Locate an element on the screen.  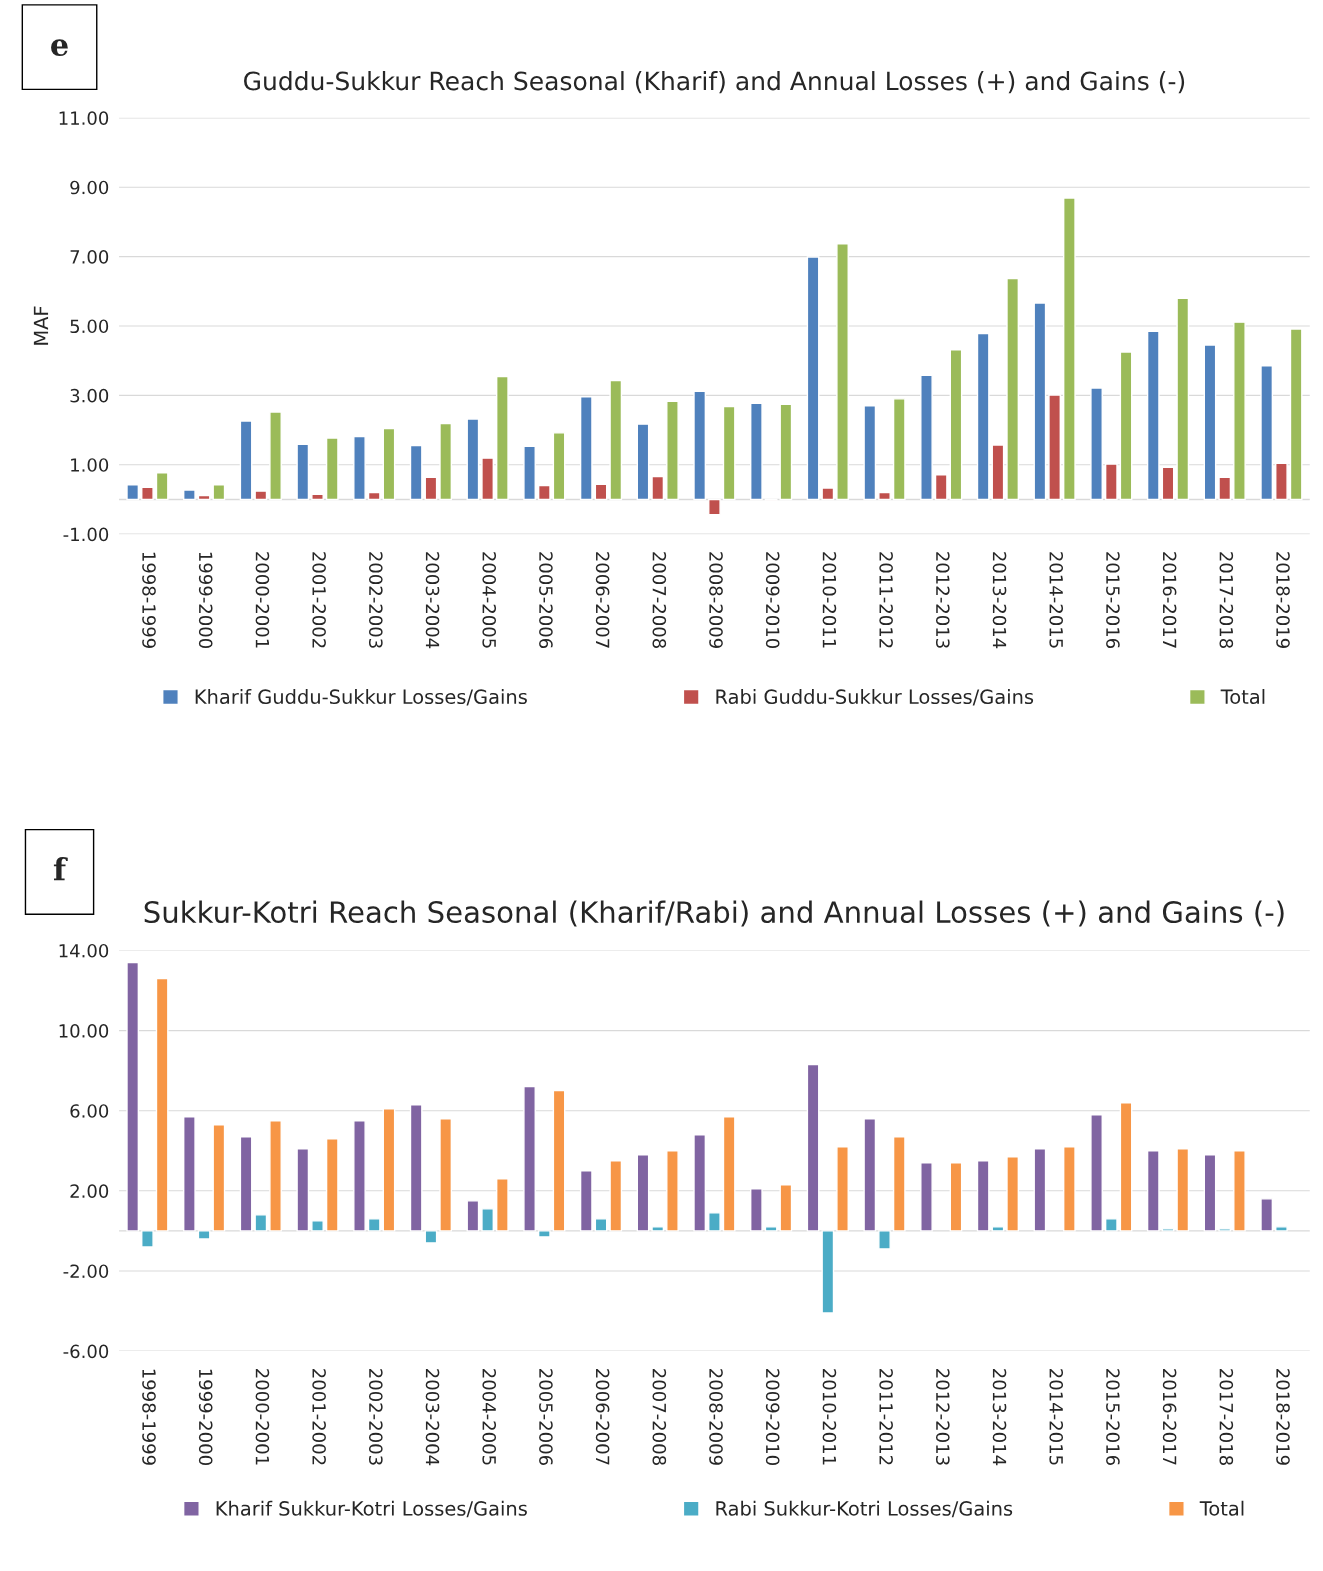
x-tick-label: 2007-2008 is located at coordinates (659, 600).